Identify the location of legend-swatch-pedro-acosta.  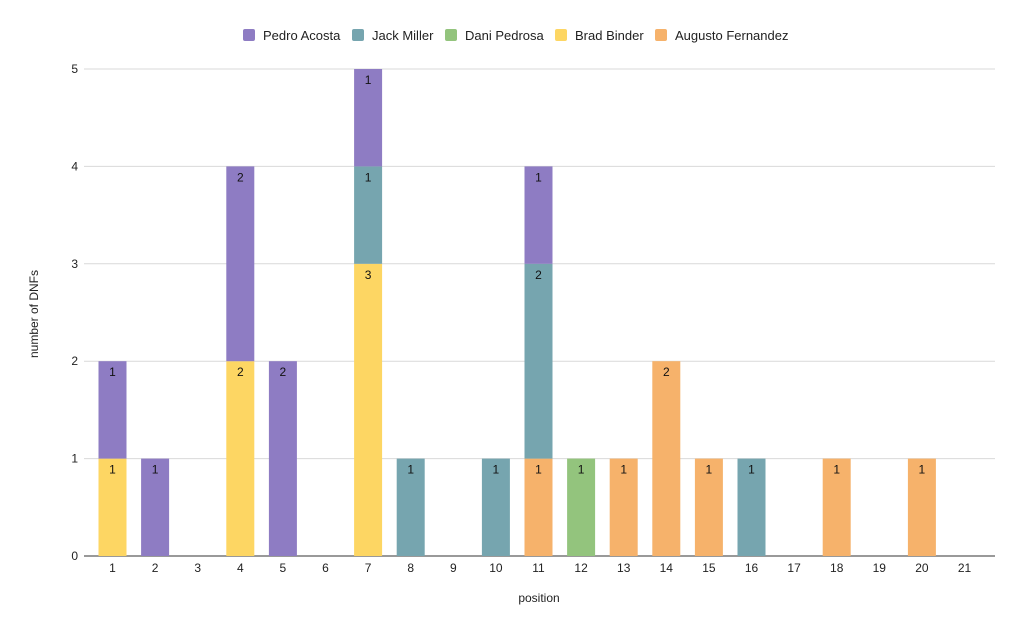
(249, 35).